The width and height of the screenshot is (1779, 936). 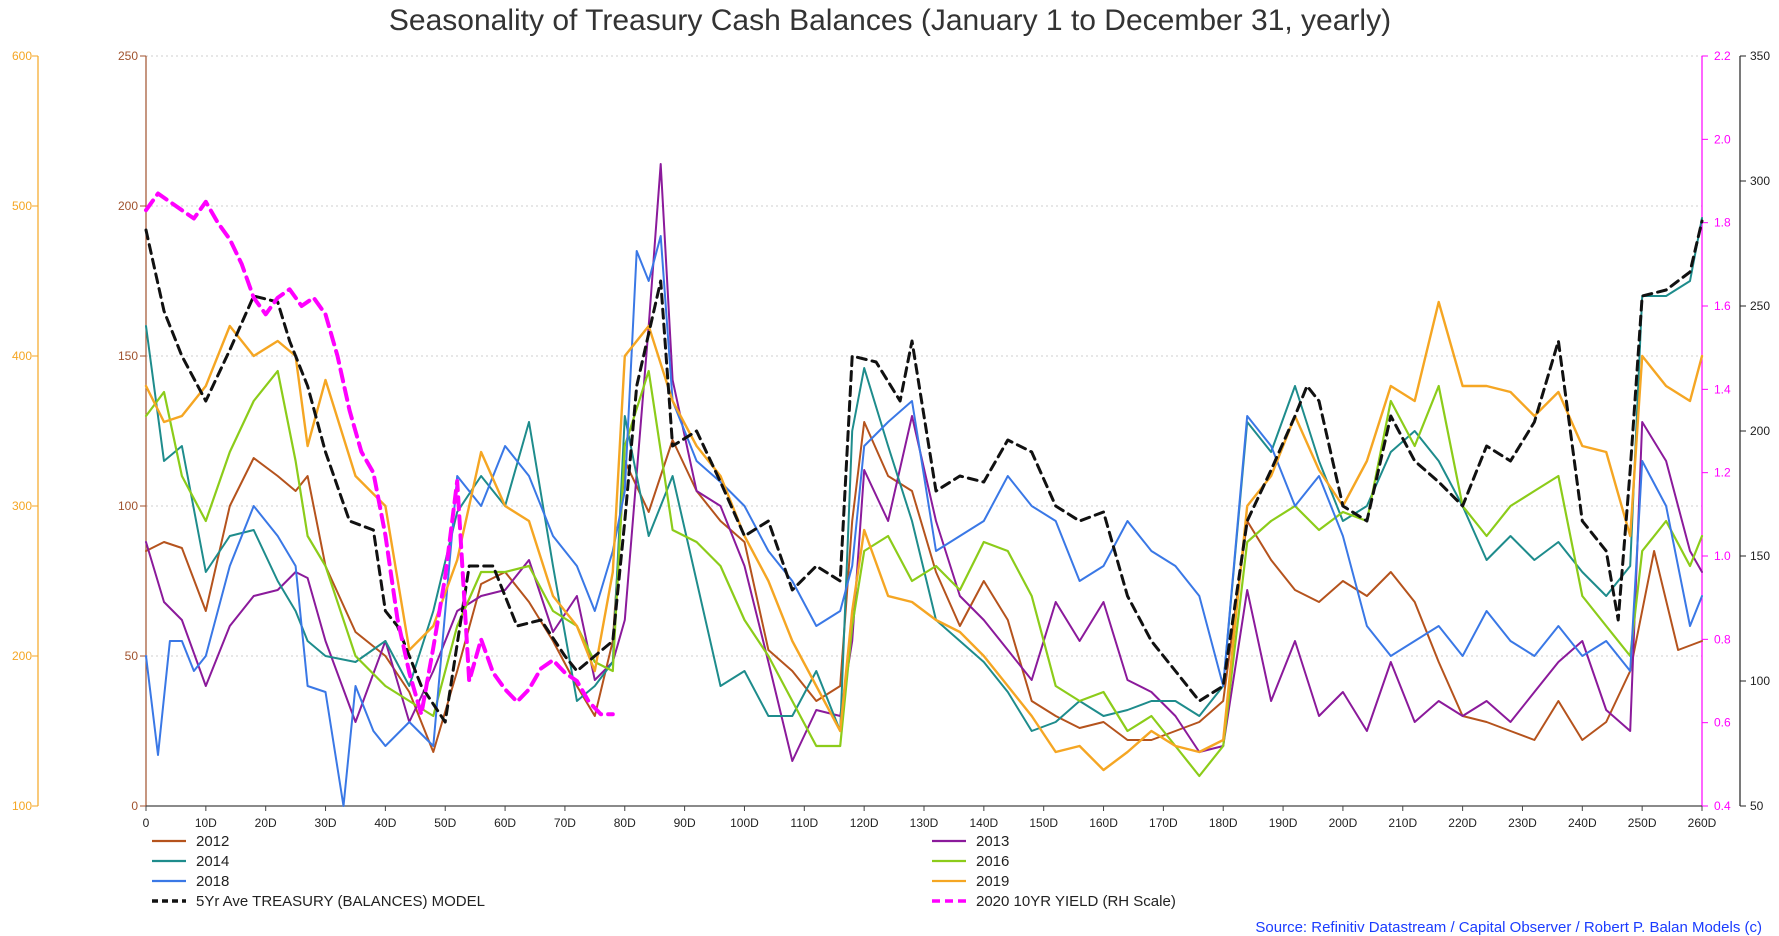 What do you see at coordinates (1760, 431) in the screenshot?
I see `far_right-tick-label: 200` at bounding box center [1760, 431].